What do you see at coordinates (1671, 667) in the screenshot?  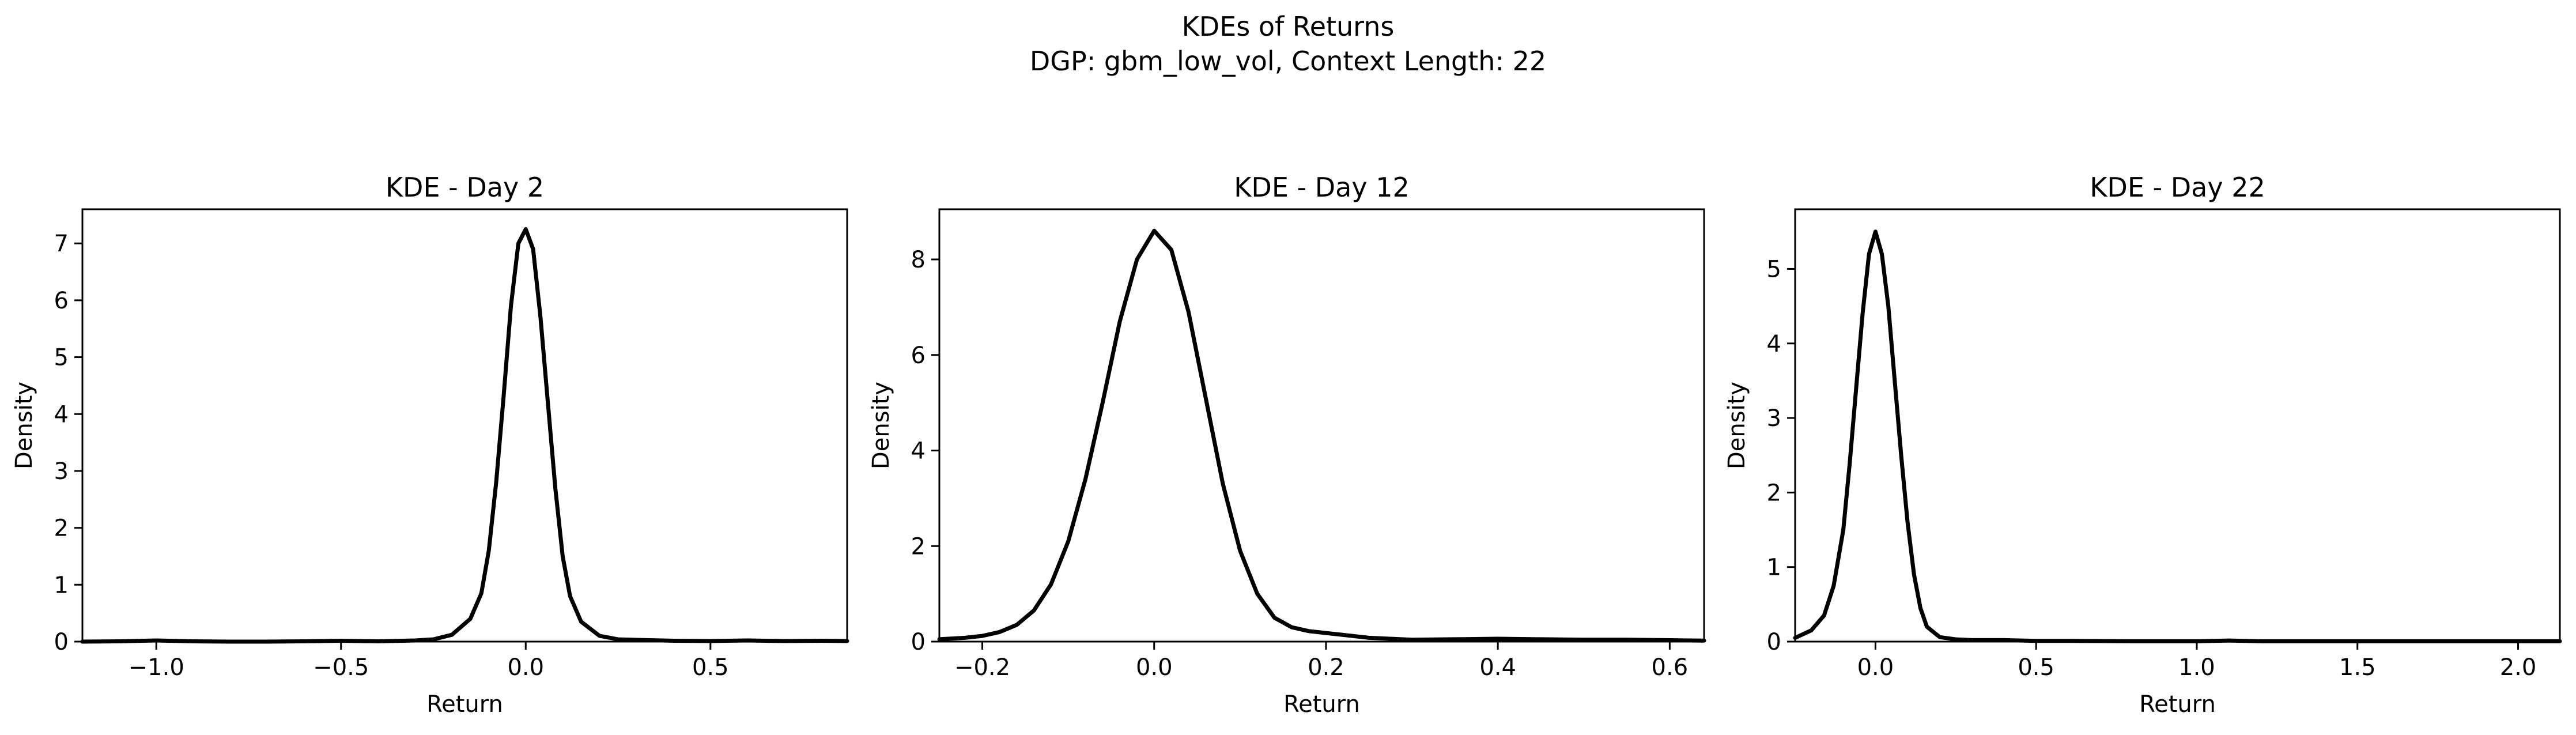 I see `x-tick-label: 0.6` at bounding box center [1671, 667].